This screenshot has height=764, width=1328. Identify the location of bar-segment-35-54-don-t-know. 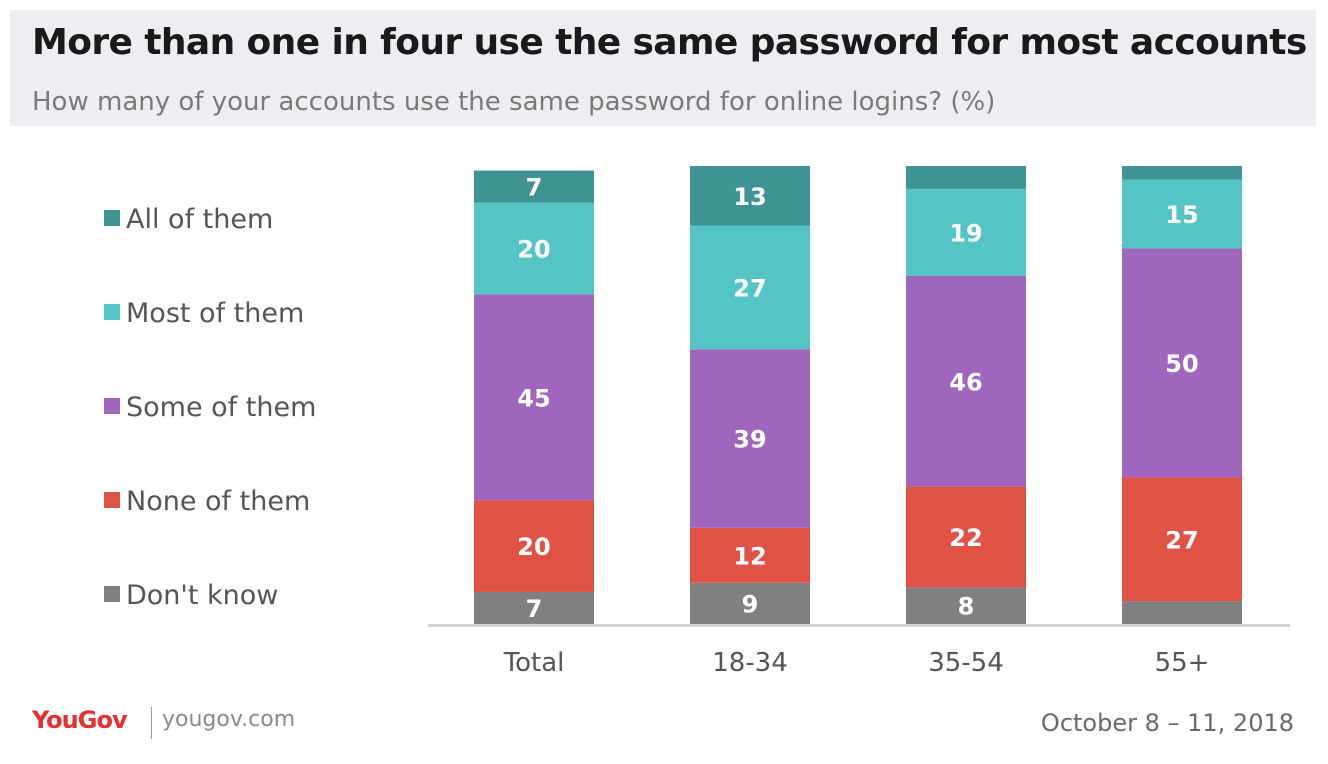
(966, 605).